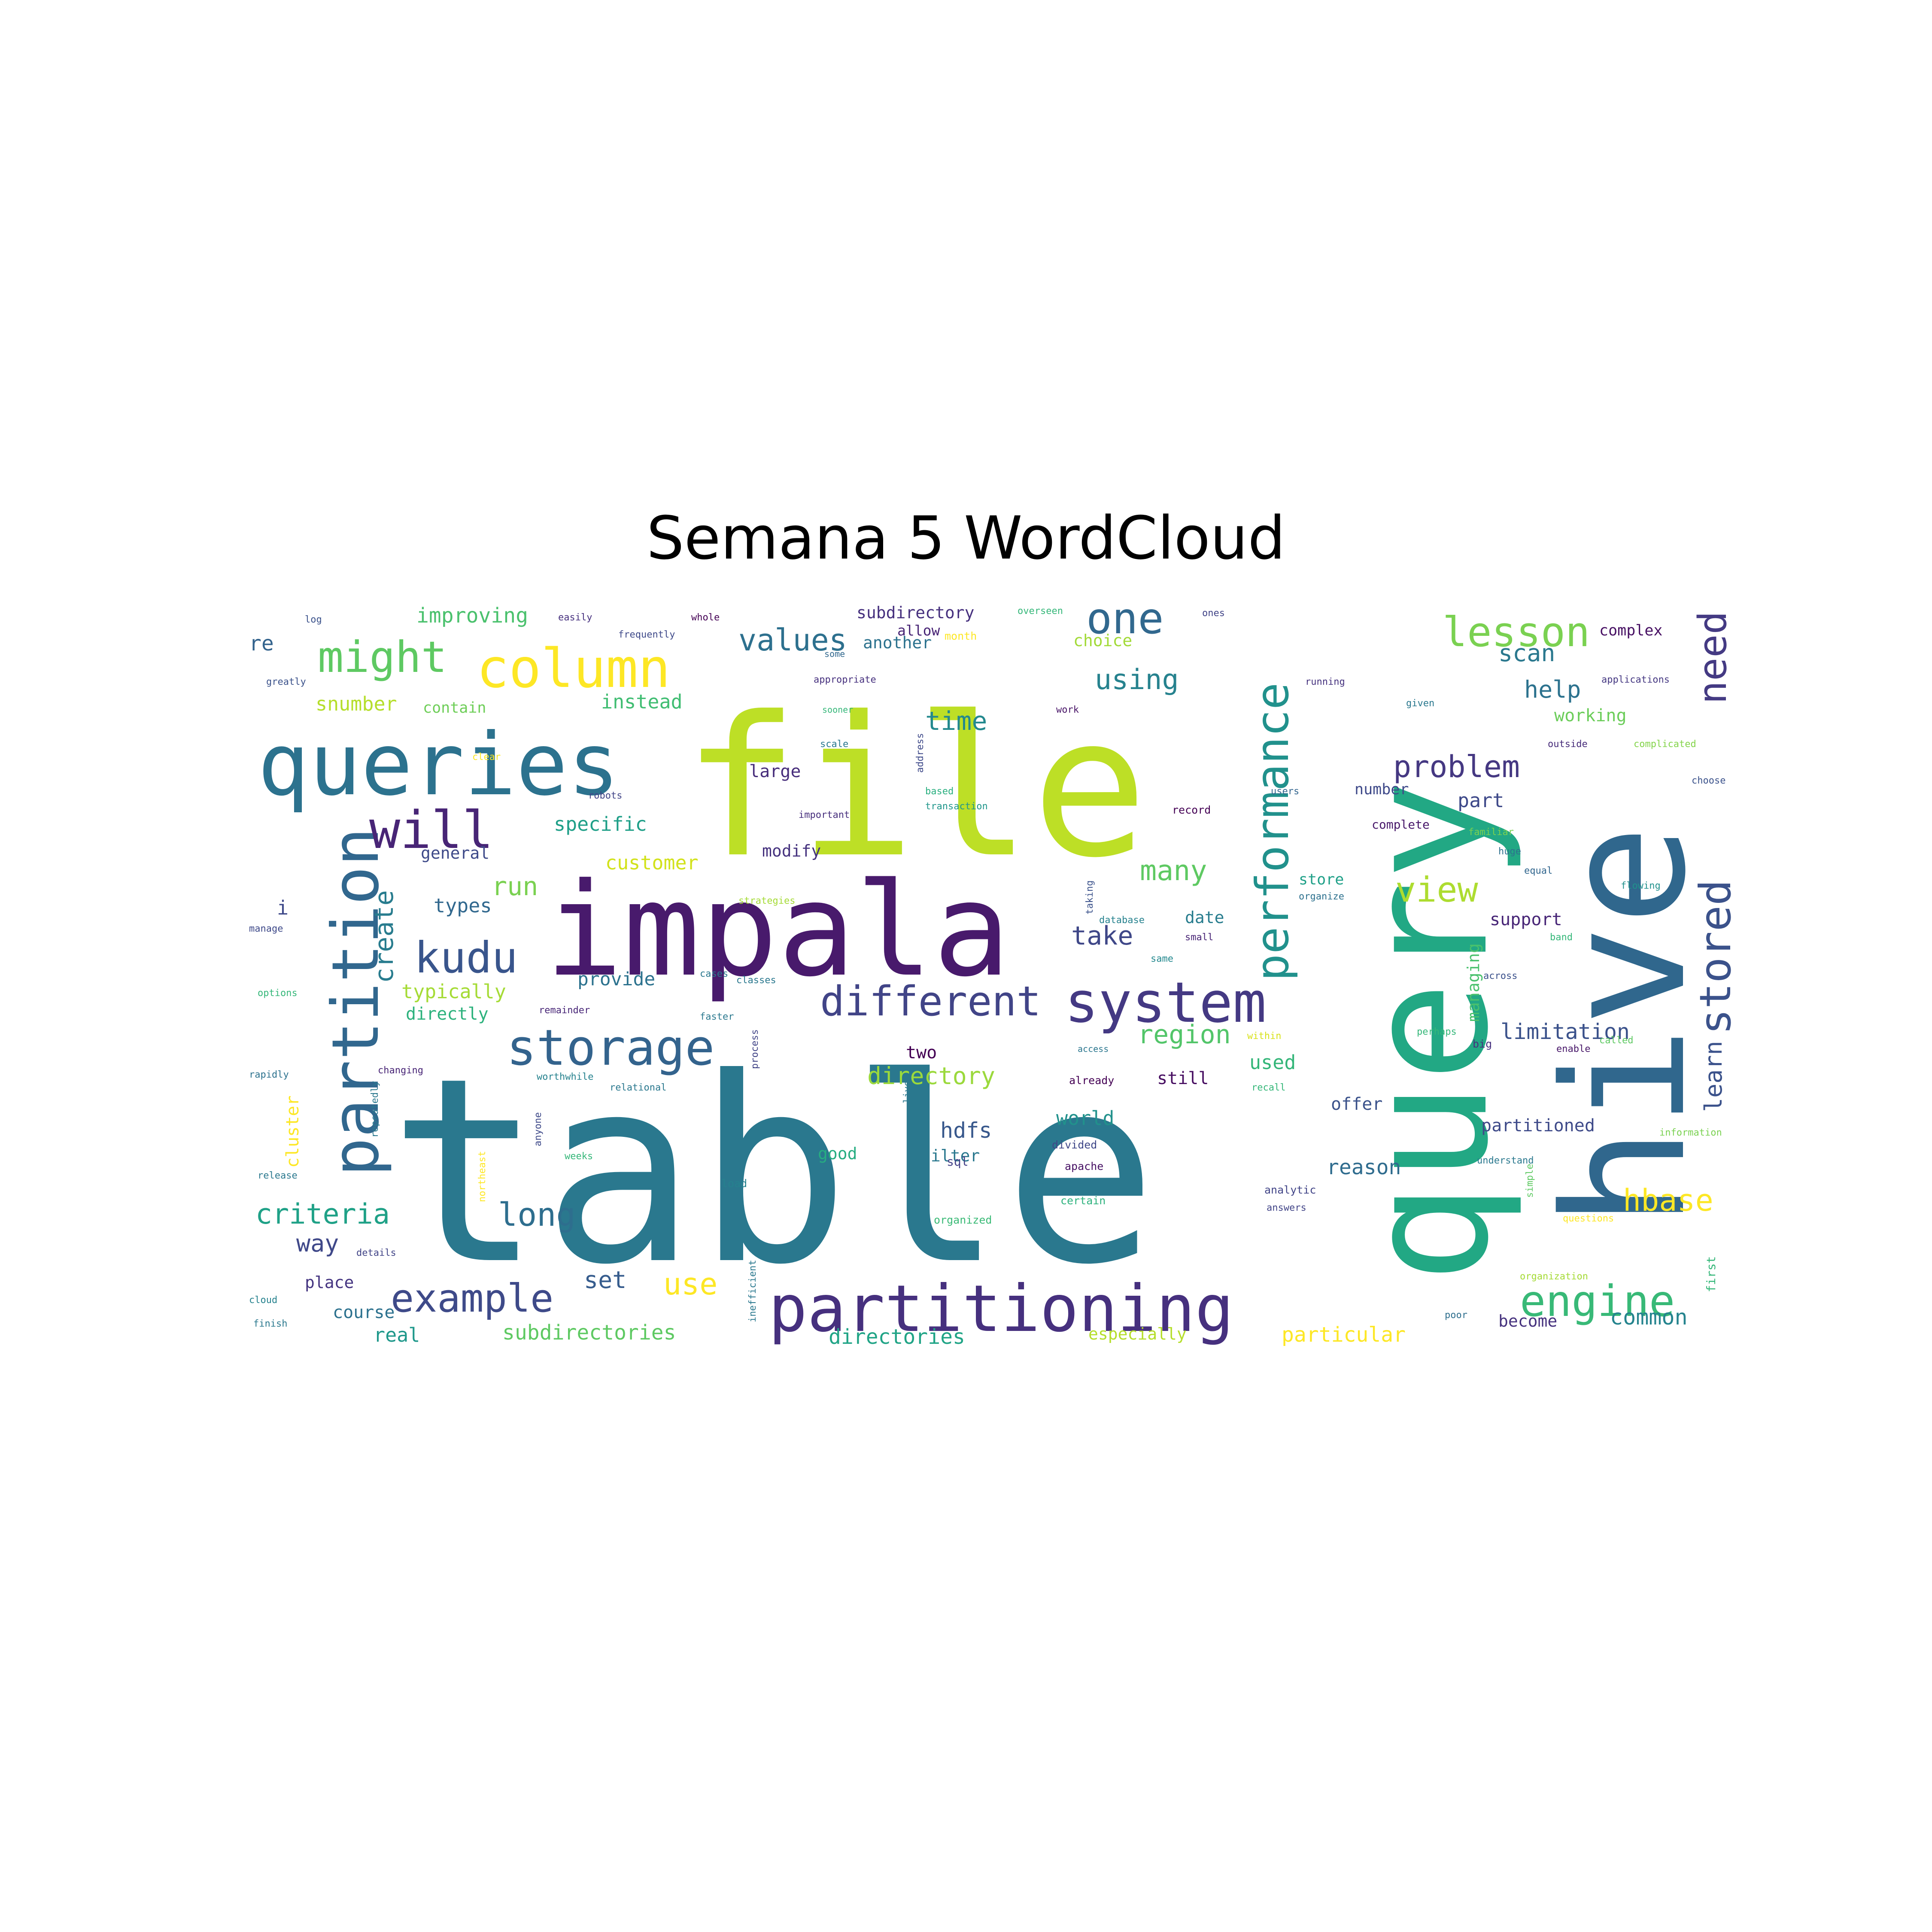 The height and width of the screenshot is (1932, 1932). Describe the element at coordinates (1085, 1118) in the screenshot. I see `word-world: world` at that location.